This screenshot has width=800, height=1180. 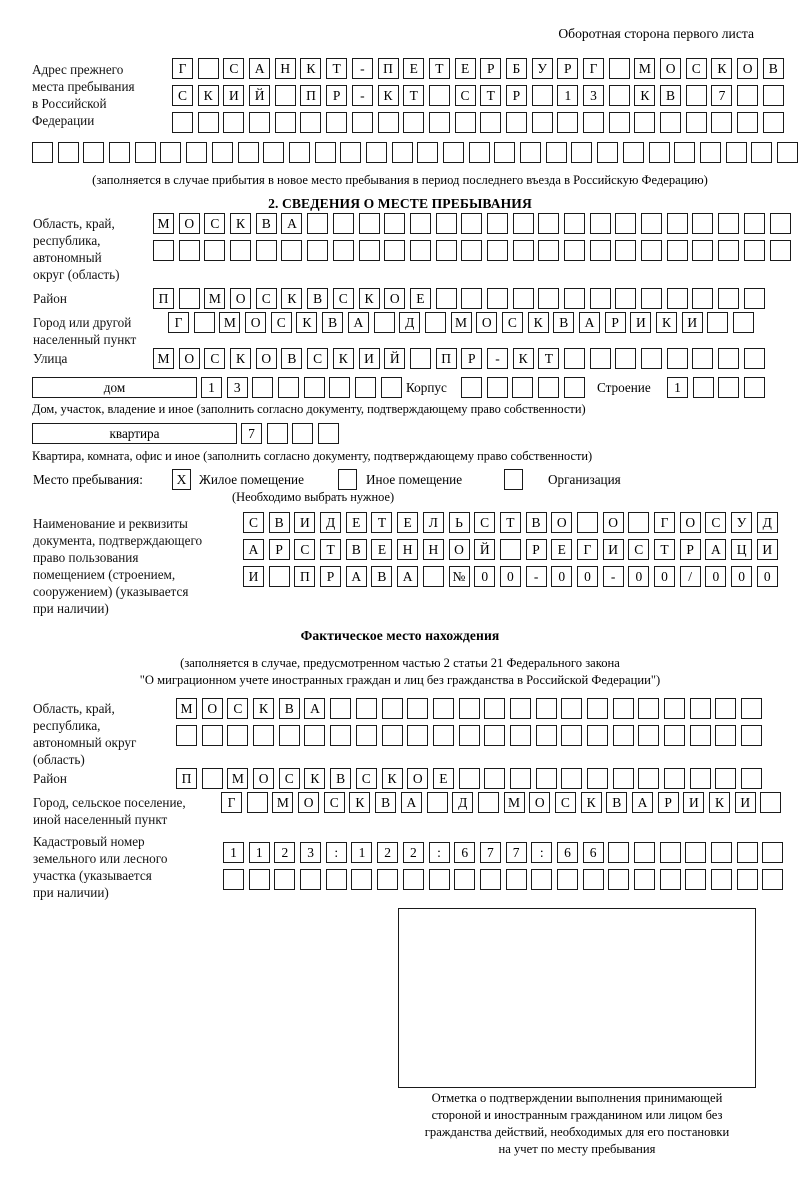 What do you see at coordinates (613, 522) in the screenshot?
I see `document-details-r1-cell-15: О` at bounding box center [613, 522].